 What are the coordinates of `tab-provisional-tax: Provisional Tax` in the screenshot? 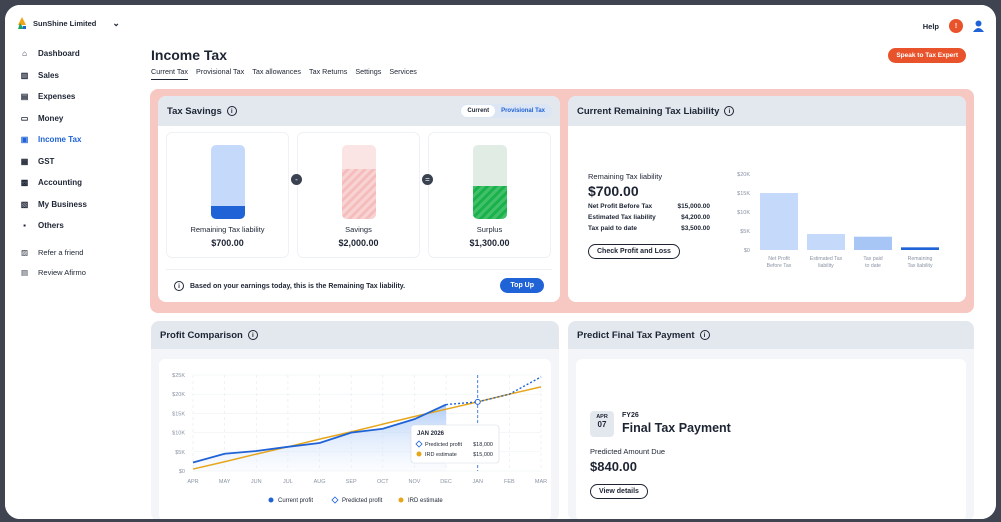 It's located at (220, 71).